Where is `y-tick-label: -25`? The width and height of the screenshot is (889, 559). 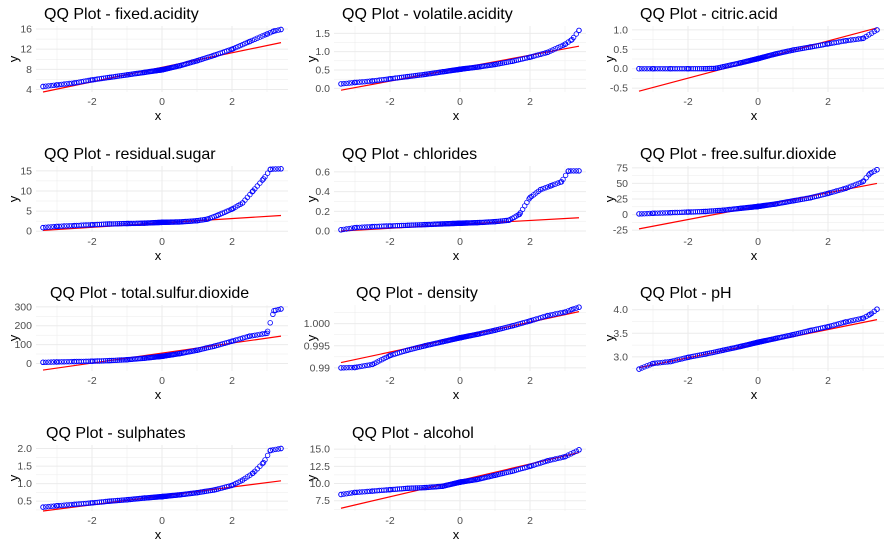 y-tick-label: -25 is located at coordinates (620, 231).